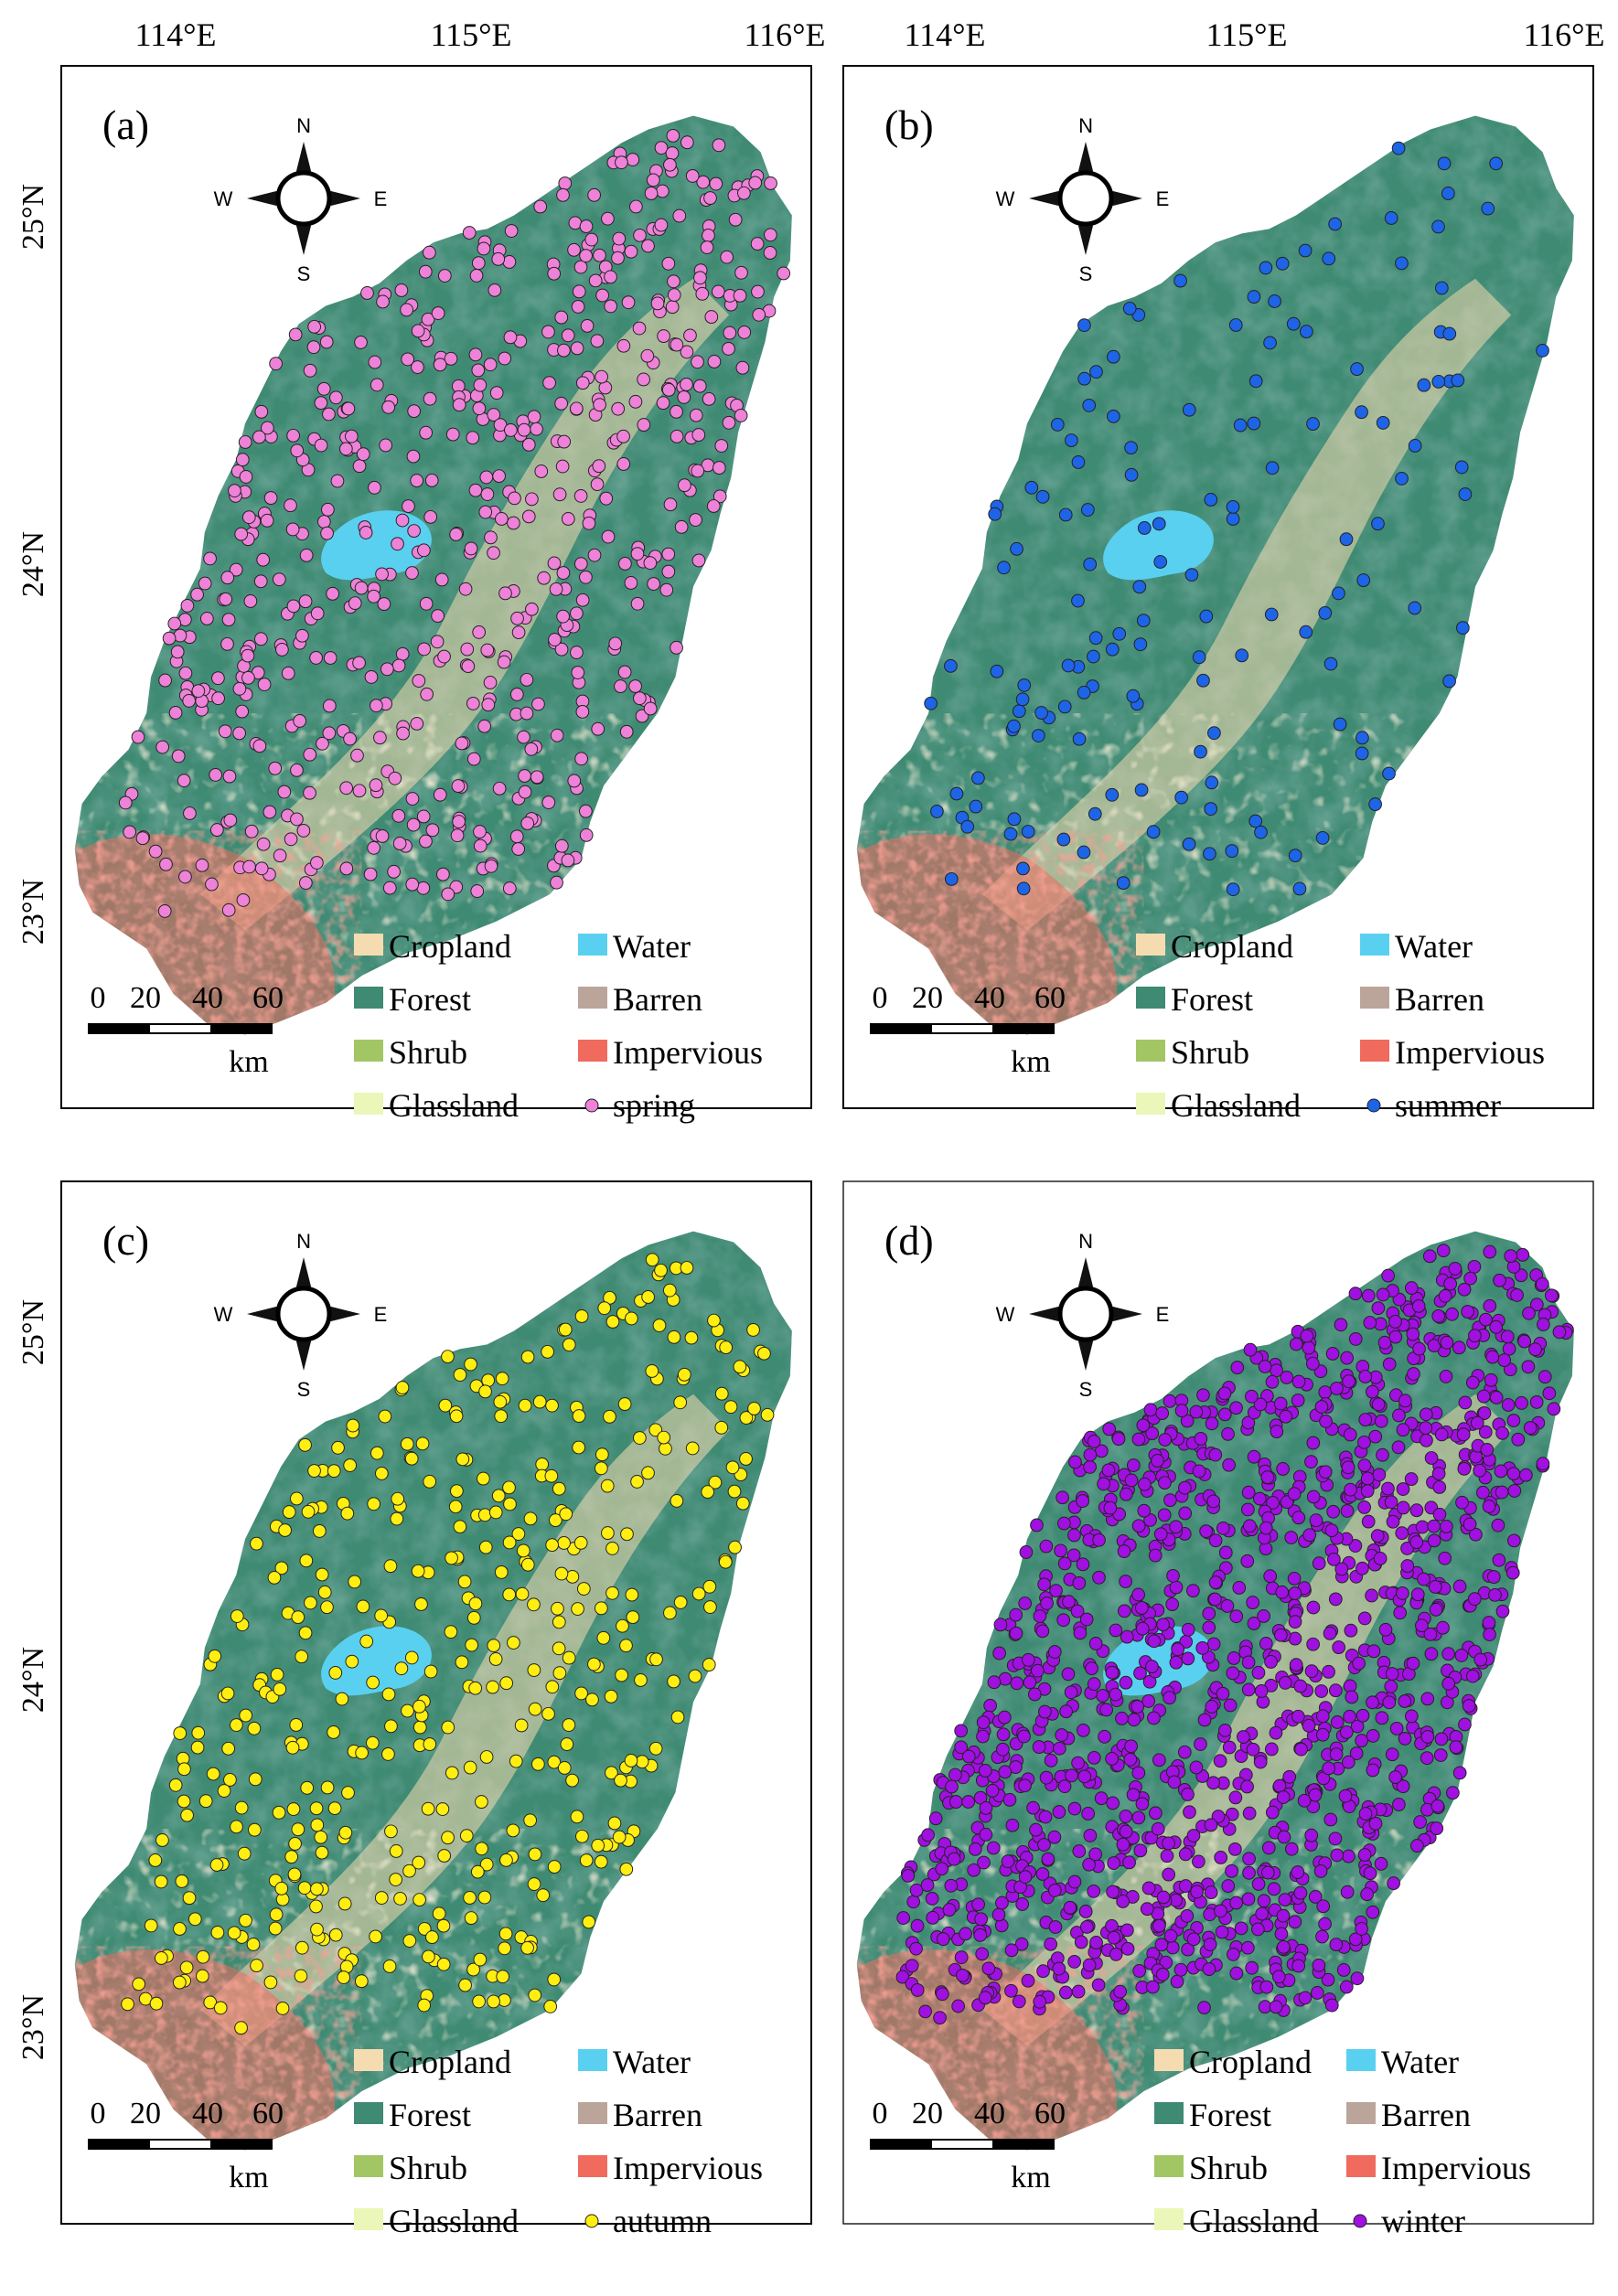 This screenshot has width=1618, height=2296. What do you see at coordinates (105, 2067) in the screenshot?
I see `river-mouth` at bounding box center [105, 2067].